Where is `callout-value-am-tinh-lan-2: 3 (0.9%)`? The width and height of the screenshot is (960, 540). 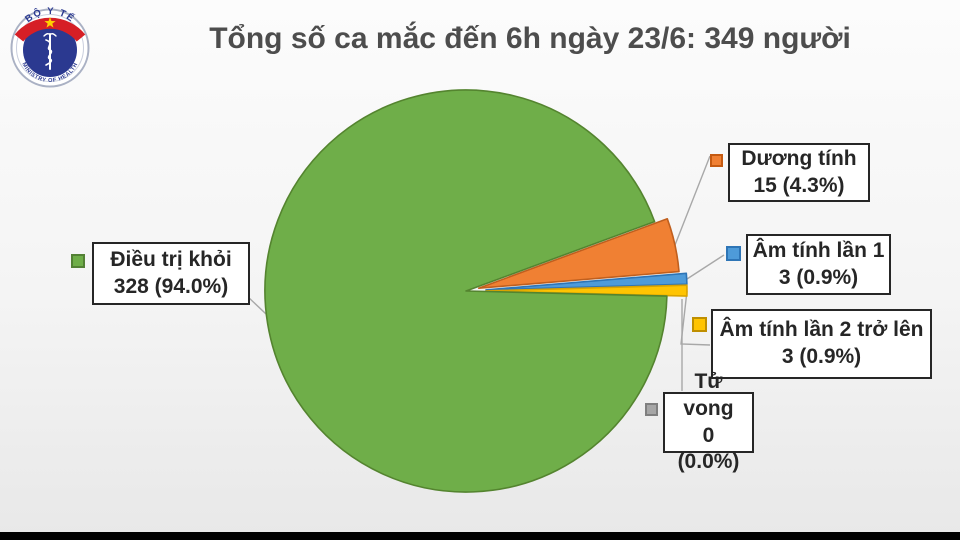 callout-value-am-tinh-lan-2: 3 (0.9%) is located at coordinates (821, 356).